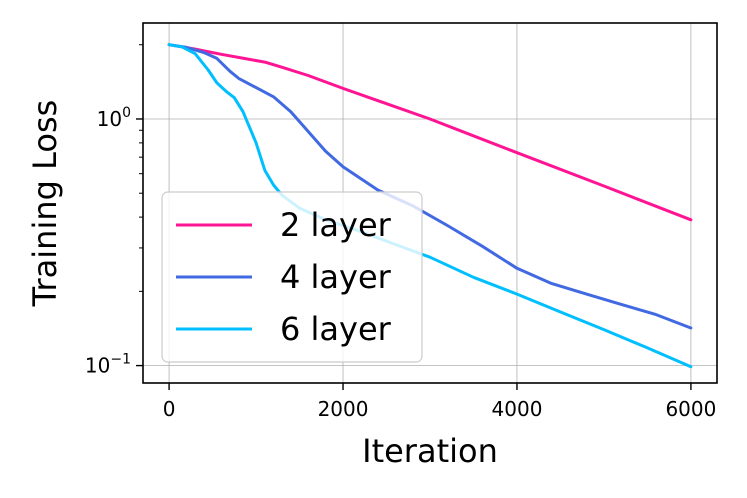  I want to click on legend-label-4-layer: 4 layer, so click(336, 277).